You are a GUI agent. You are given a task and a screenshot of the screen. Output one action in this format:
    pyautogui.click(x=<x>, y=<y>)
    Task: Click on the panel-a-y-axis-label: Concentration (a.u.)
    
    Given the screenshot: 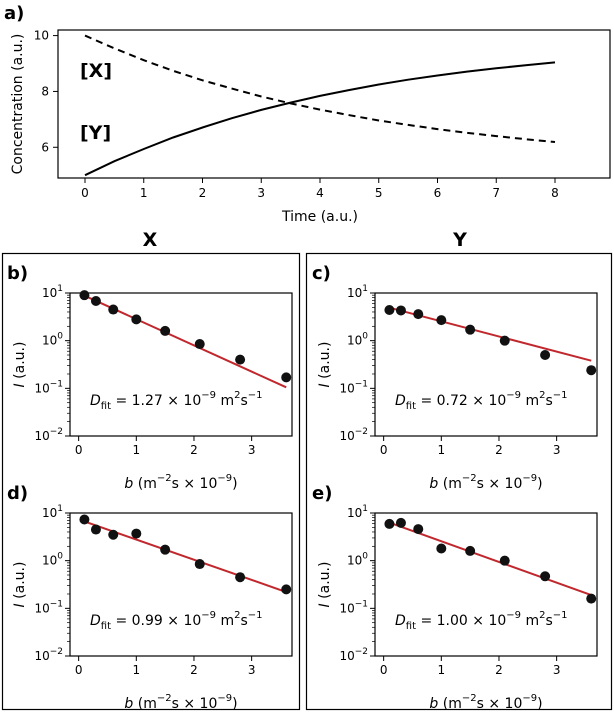 What is the action you would take?
    pyautogui.click(x=18, y=104)
    